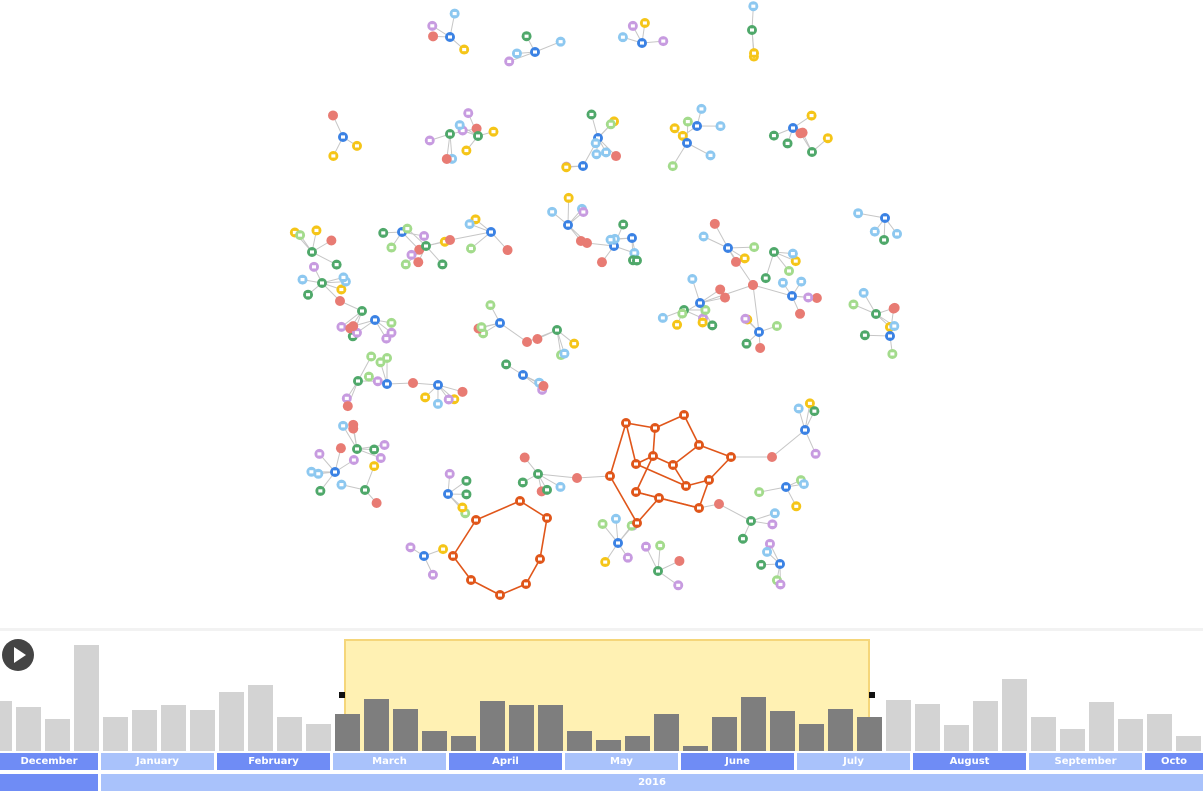  I want to click on year-2016-segment: 2016, so click(652, 782).